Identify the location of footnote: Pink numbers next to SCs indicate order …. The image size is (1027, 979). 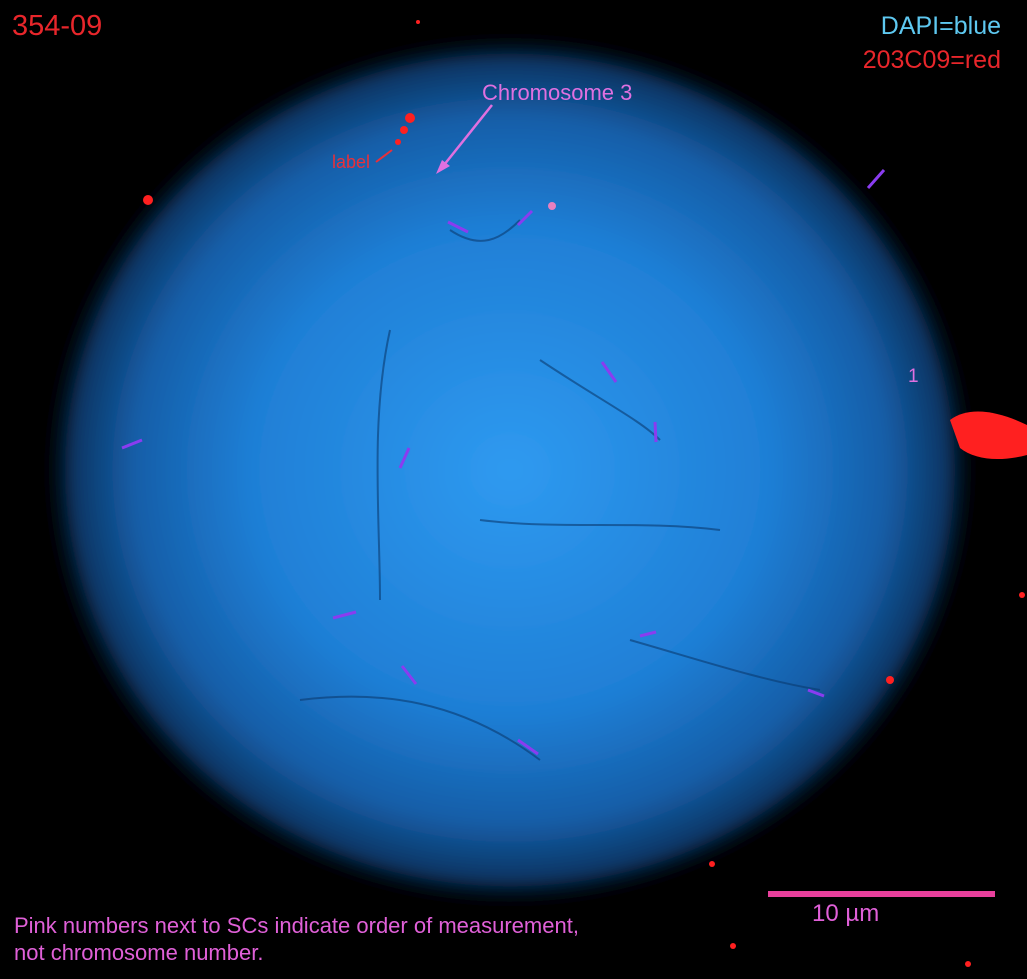
(296, 939).